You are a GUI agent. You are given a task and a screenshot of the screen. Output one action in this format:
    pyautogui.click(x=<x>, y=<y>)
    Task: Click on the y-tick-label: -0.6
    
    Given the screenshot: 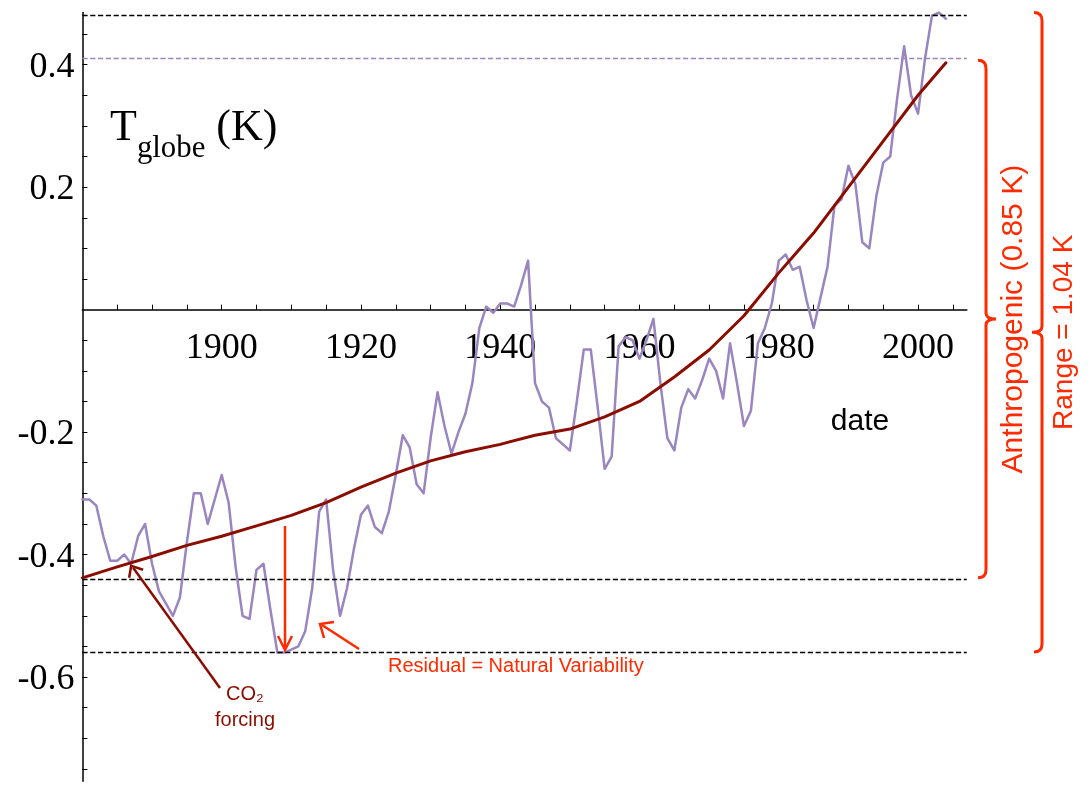 What is the action you would take?
    pyautogui.click(x=46, y=677)
    